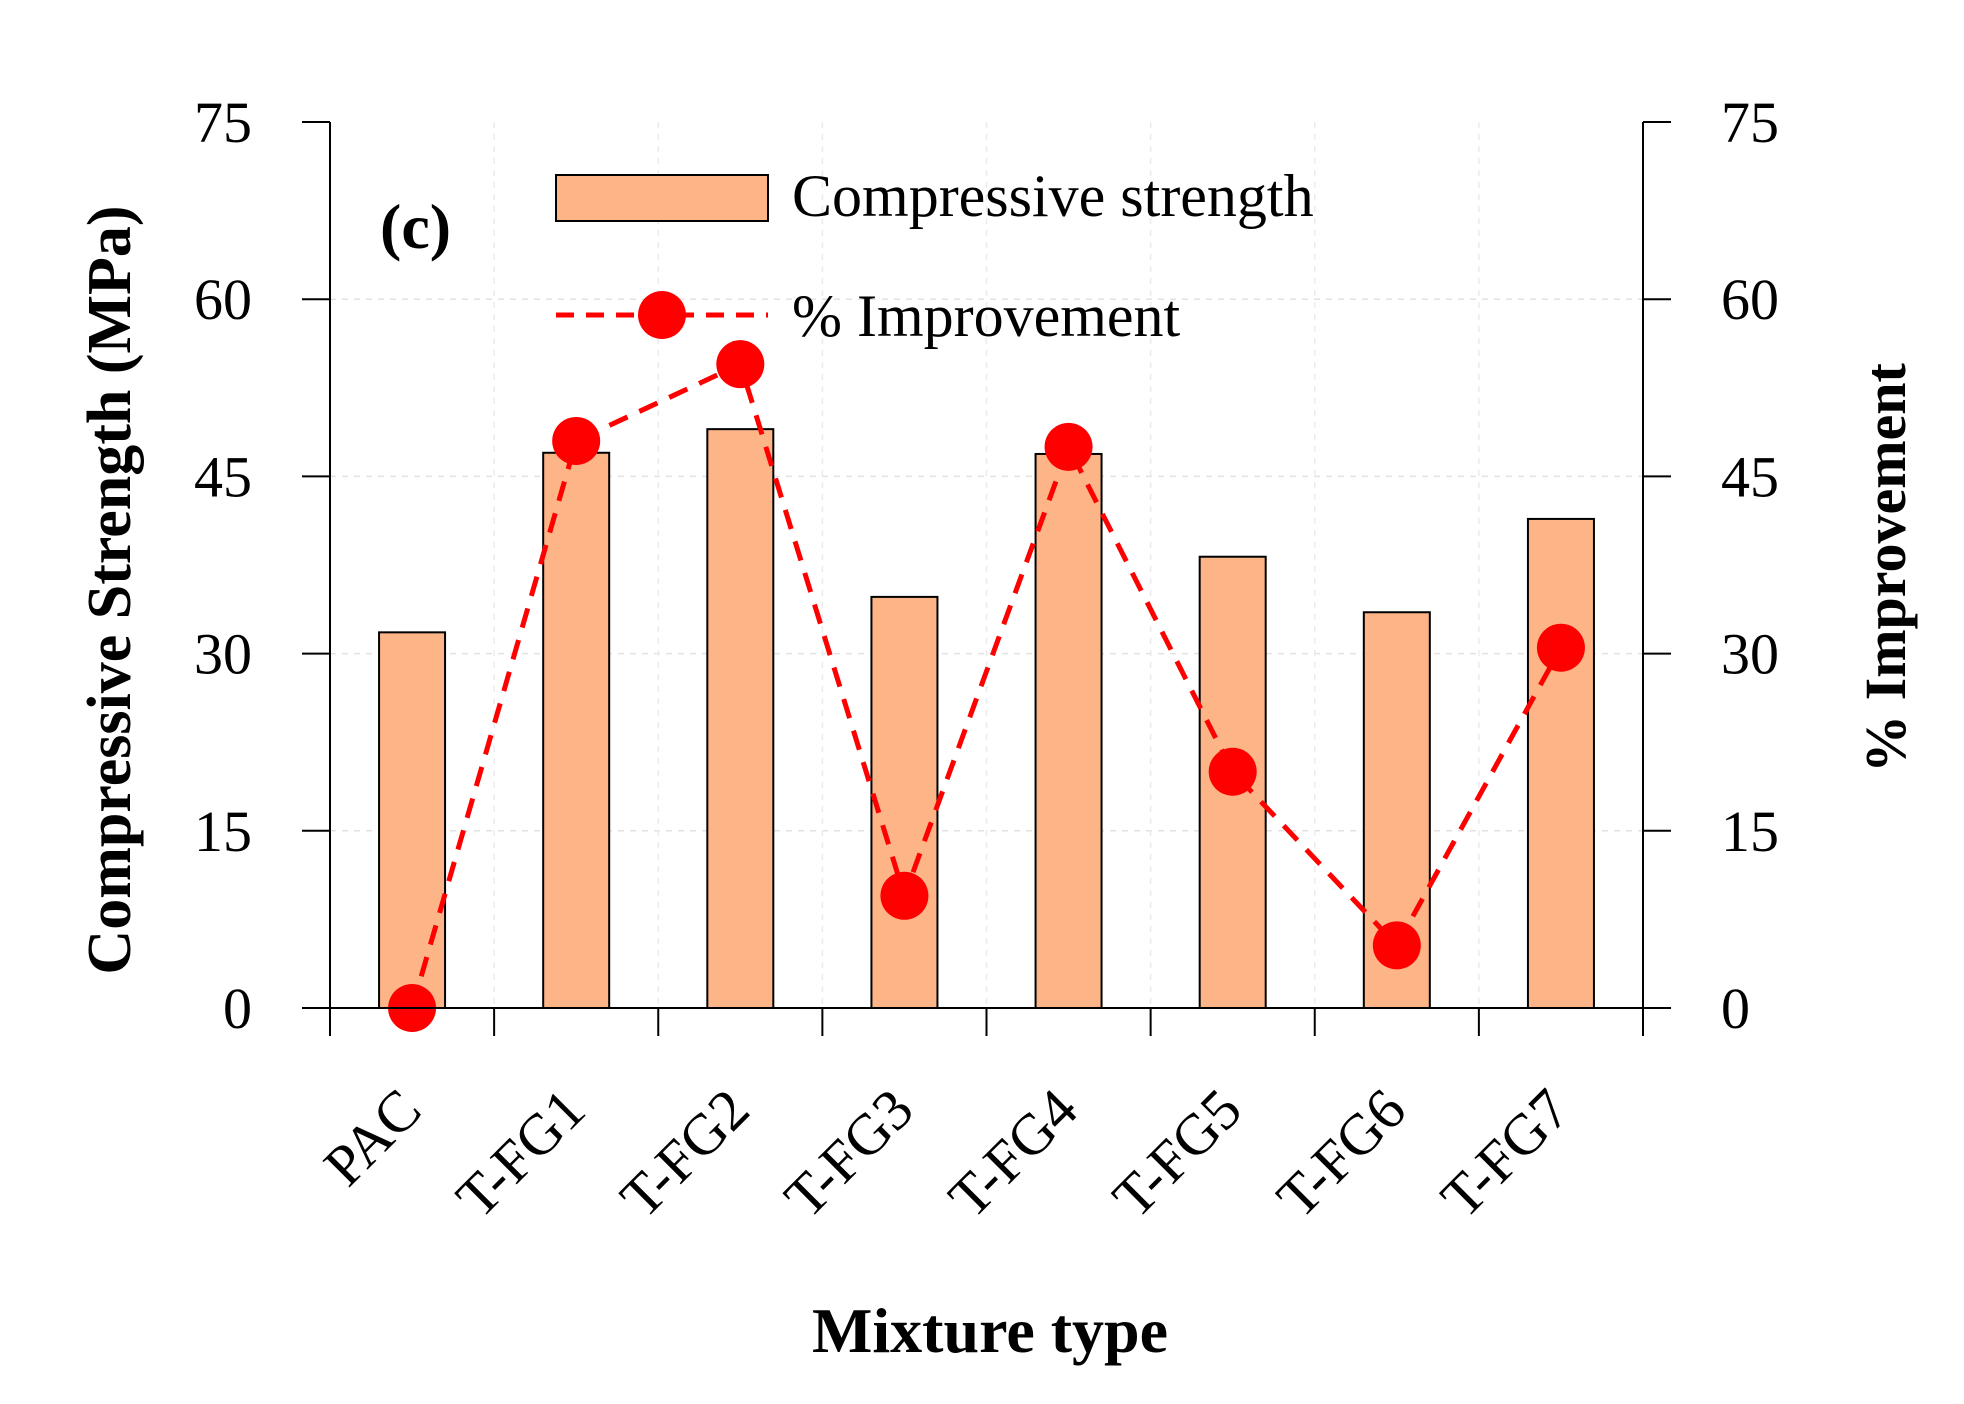 The image size is (1964, 1404). Describe the element at coordinates (1735, 1008) in the screenshot. I see `right-tick-label: 0` at that location.